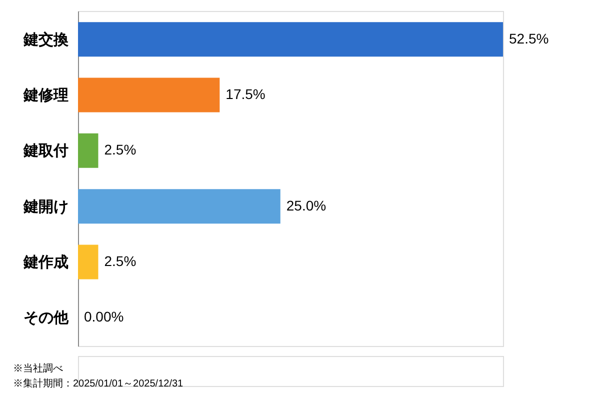  I want to click on text: ※当社調べ, so click(38, 368).